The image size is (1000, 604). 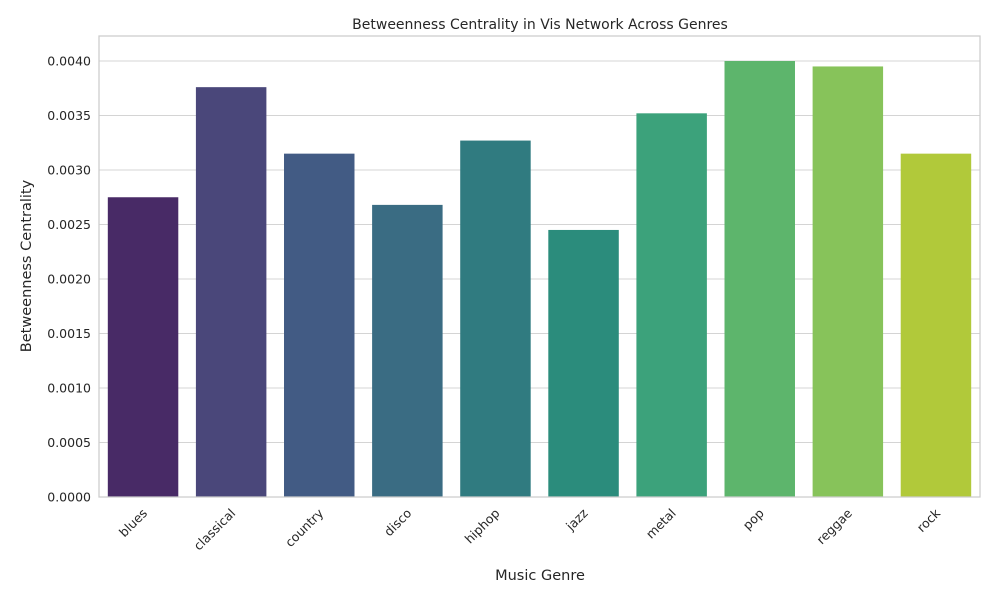 What do you see at coordinates (69, 224) in the screenshot?
I see `y-tick-label: 0.0025` at bounding box center [69, 224].